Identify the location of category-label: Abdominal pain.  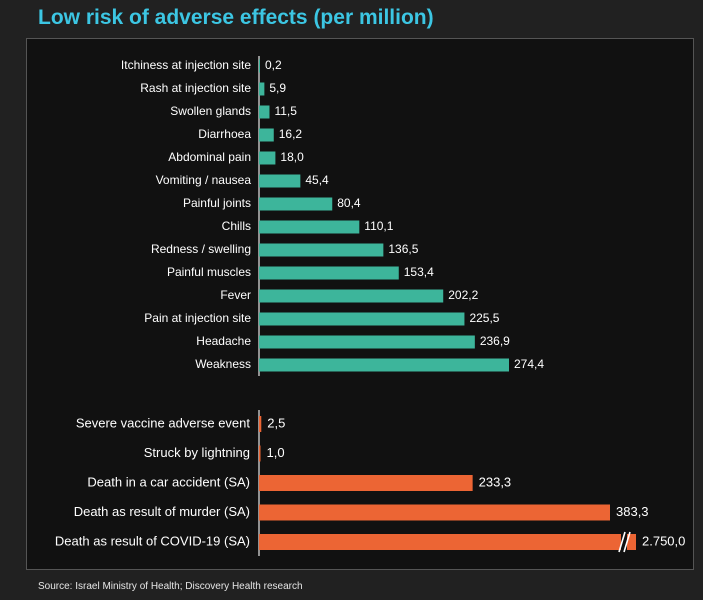
(209, 157).